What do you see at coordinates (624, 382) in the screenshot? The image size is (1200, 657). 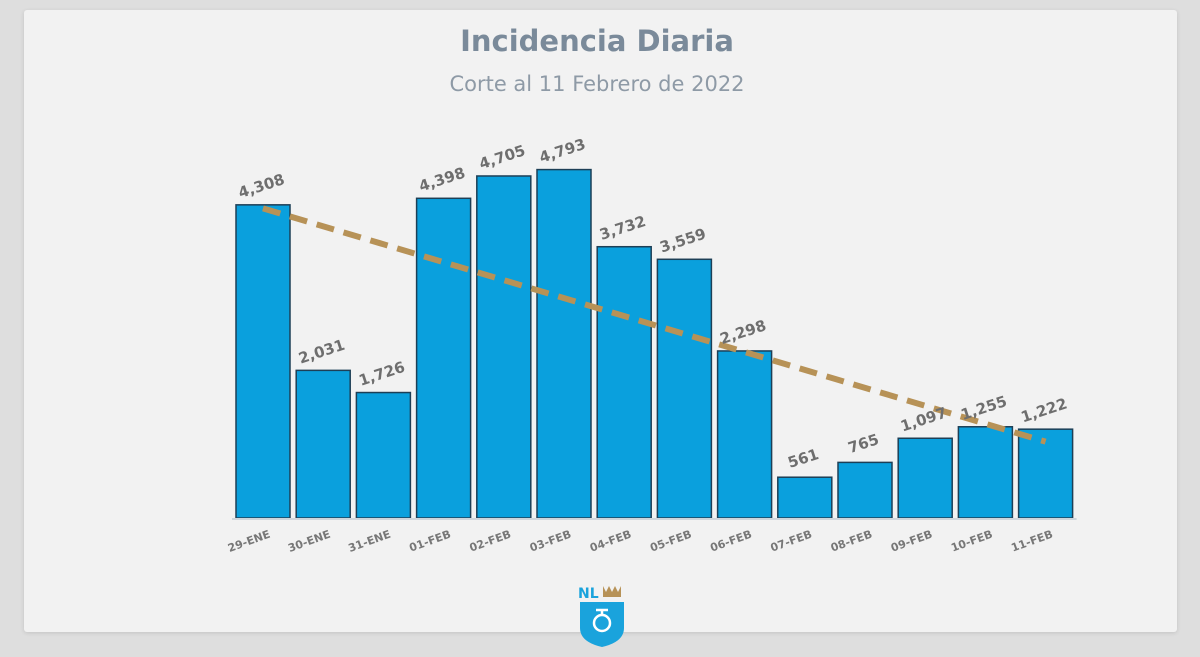 I see `bar-04-feb` at bounding box center [624, 382].